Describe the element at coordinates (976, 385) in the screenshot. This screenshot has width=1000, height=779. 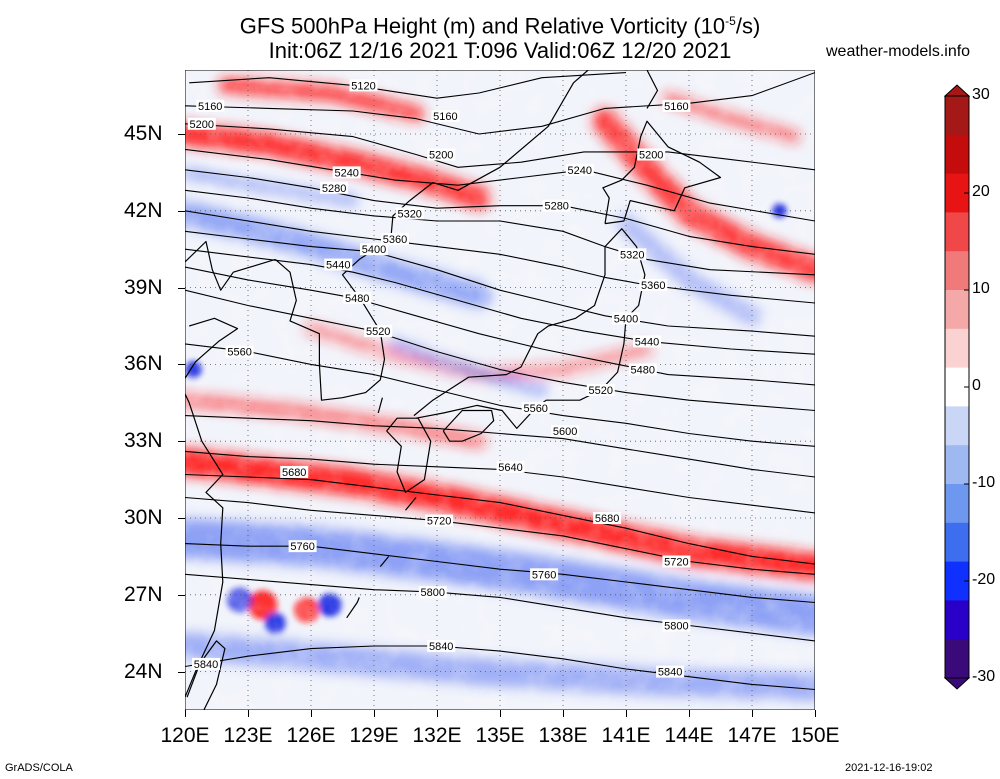
I see `colorbar-tick-label: 0` at that location.